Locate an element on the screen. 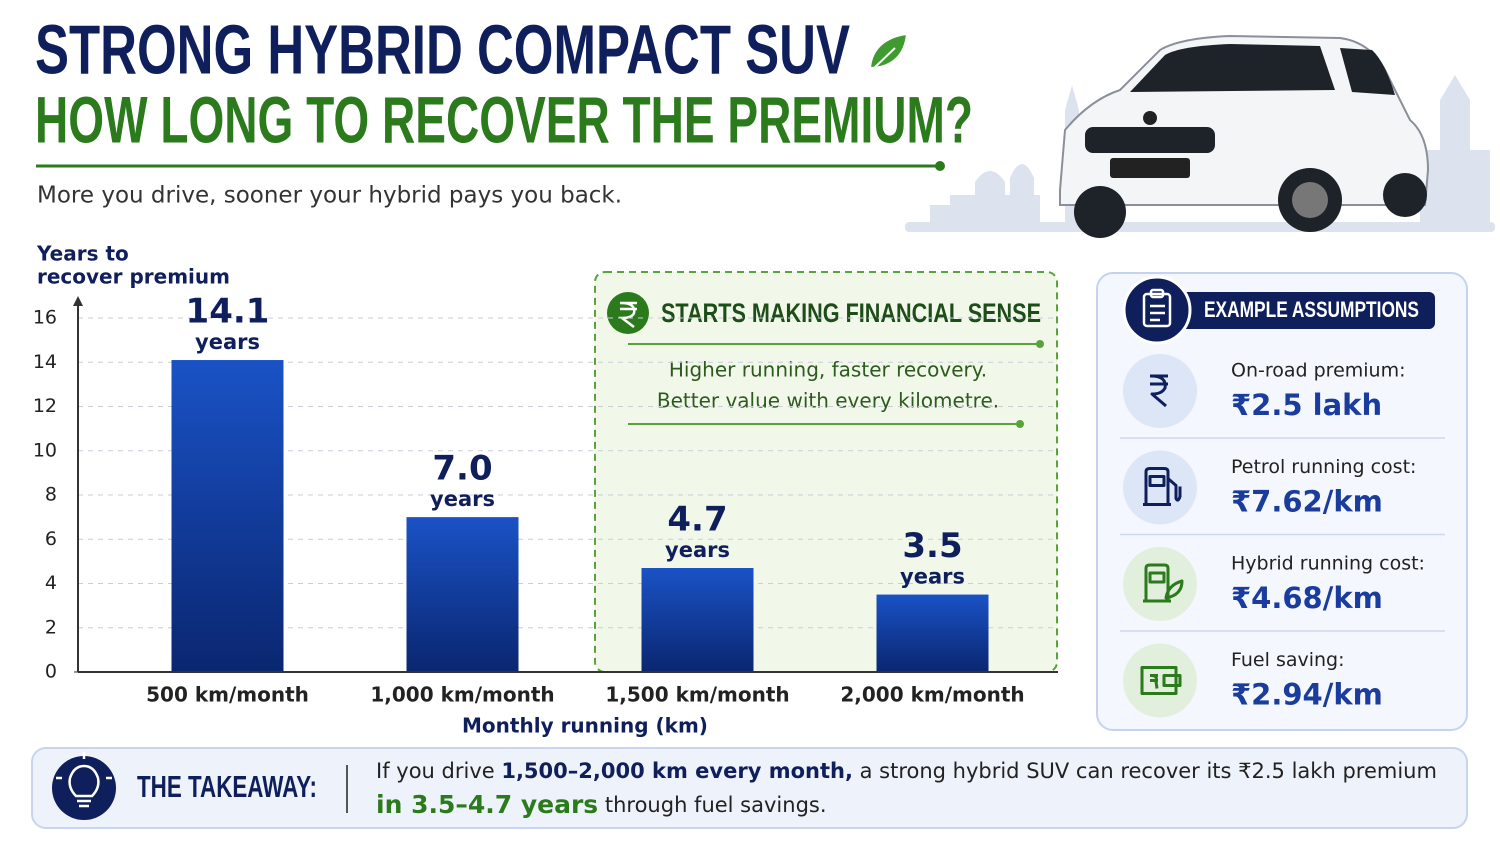 Image resolution: width=1500 pixels, height=844 pixels. takeaway-text: through fuel savings. is located at coordinates (712, 805).